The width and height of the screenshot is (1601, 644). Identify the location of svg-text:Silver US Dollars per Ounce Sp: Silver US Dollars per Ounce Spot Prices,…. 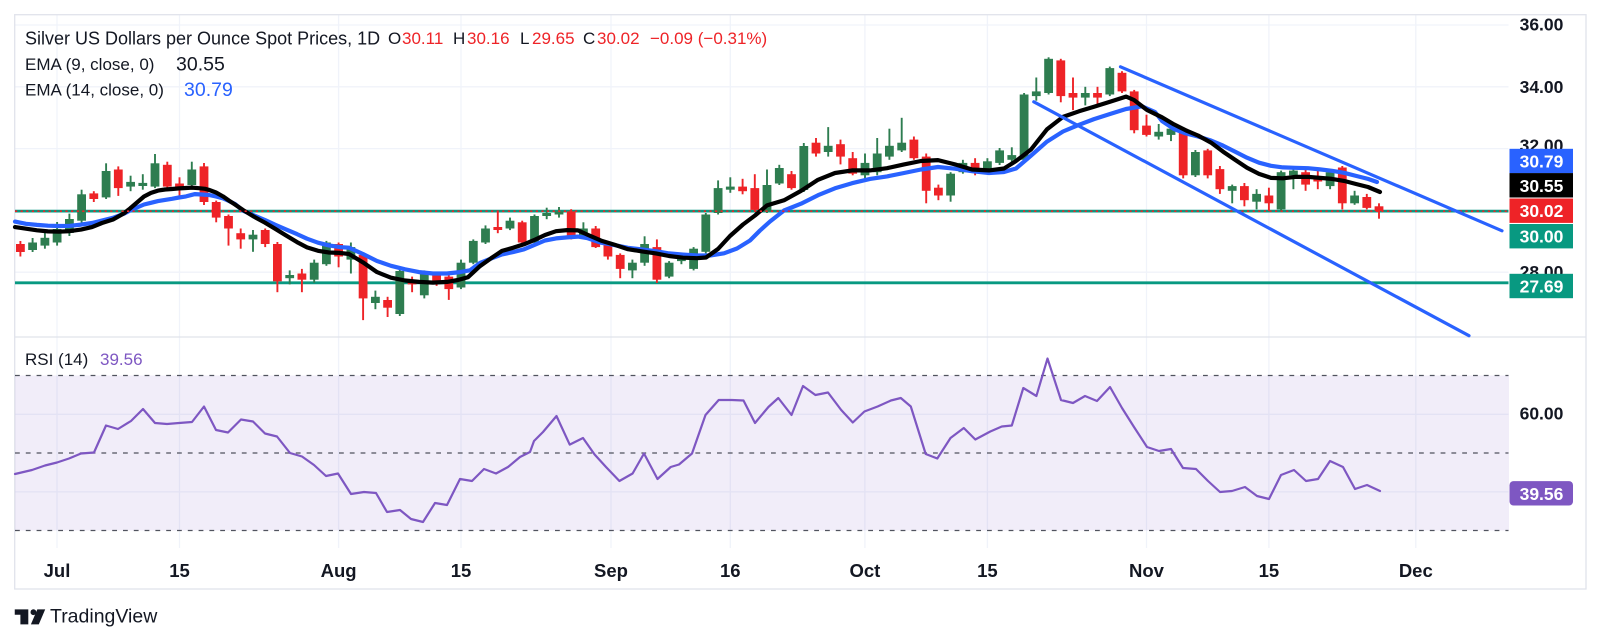
(202, 39).